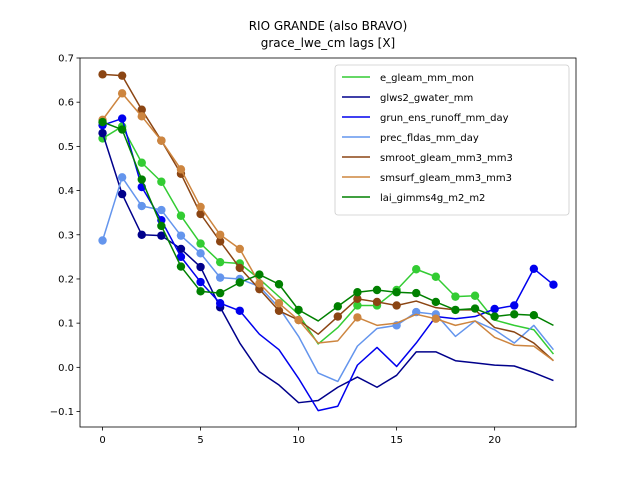  I want to click on legend-box, so click(452, 140).